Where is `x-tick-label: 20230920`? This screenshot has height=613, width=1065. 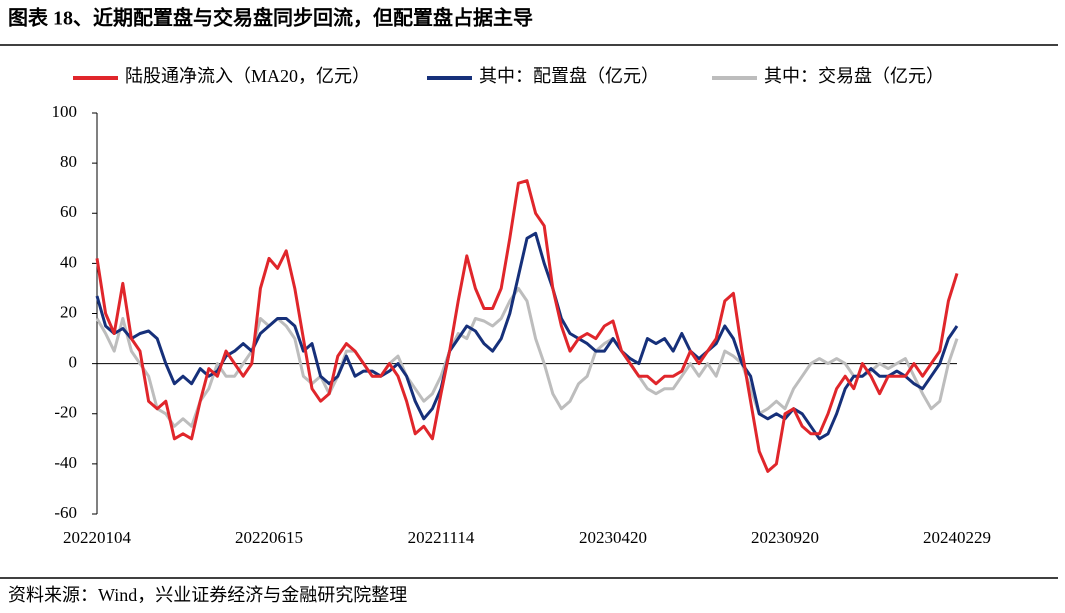
x-tick-label: 20230920 is located at coordinates (785, 537).